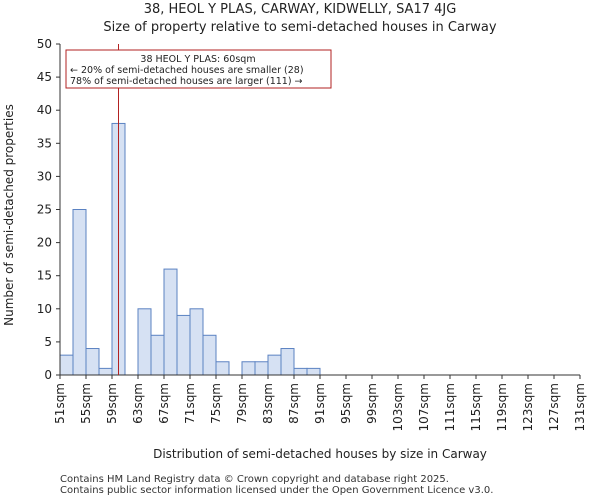  I want to click on x-tick-label: 87sqm, so click(294, 403).